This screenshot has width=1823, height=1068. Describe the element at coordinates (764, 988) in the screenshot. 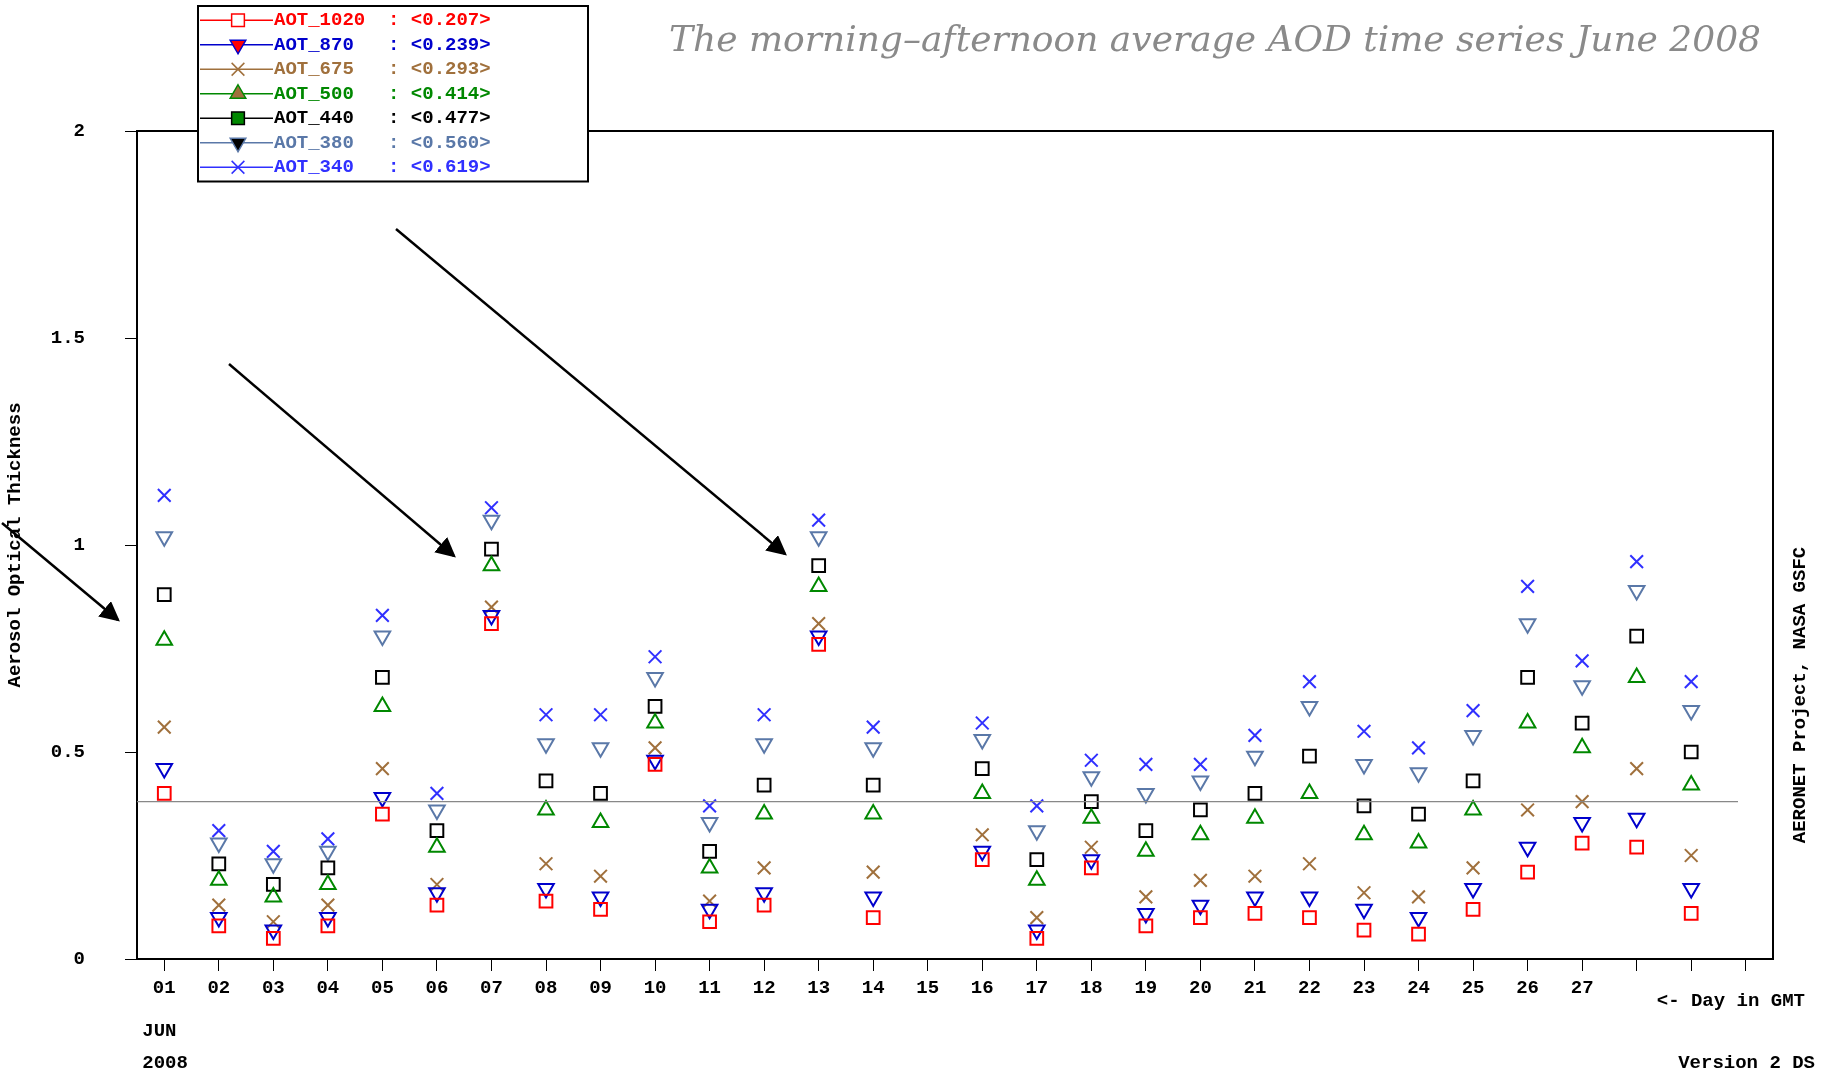

I see `x-tick-label: 12` at that location.